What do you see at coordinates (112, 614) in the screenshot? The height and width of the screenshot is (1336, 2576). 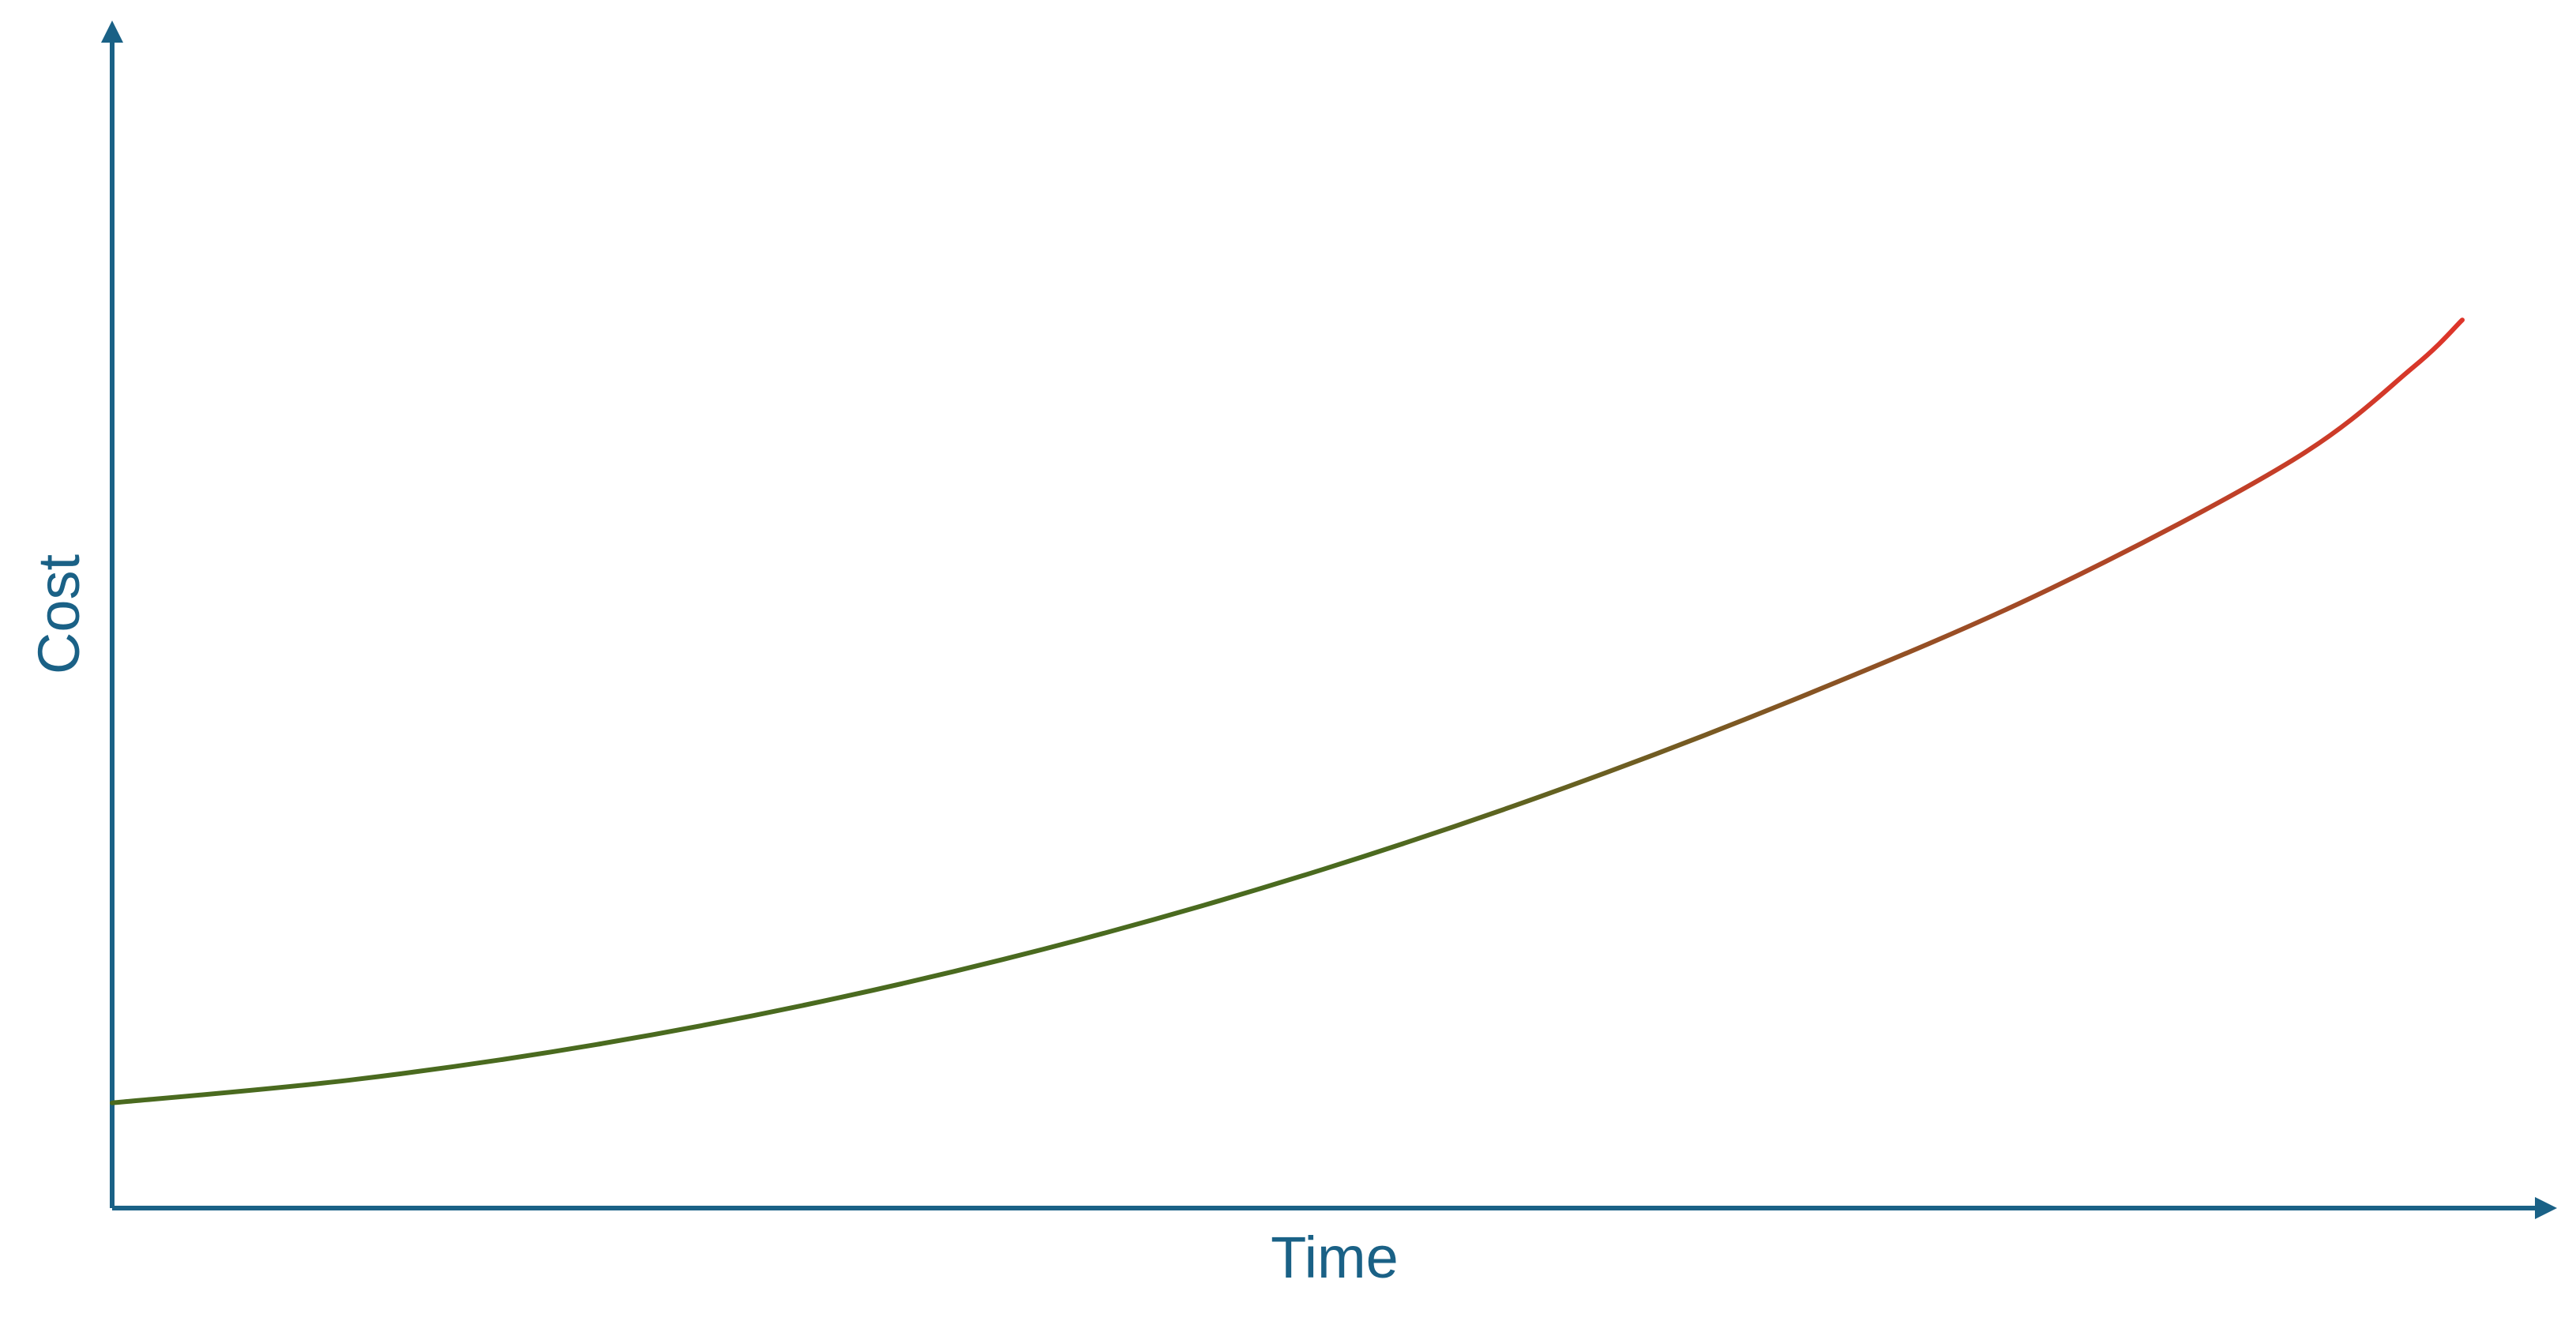 I see `y-axis` at bounding box center [112, 614].